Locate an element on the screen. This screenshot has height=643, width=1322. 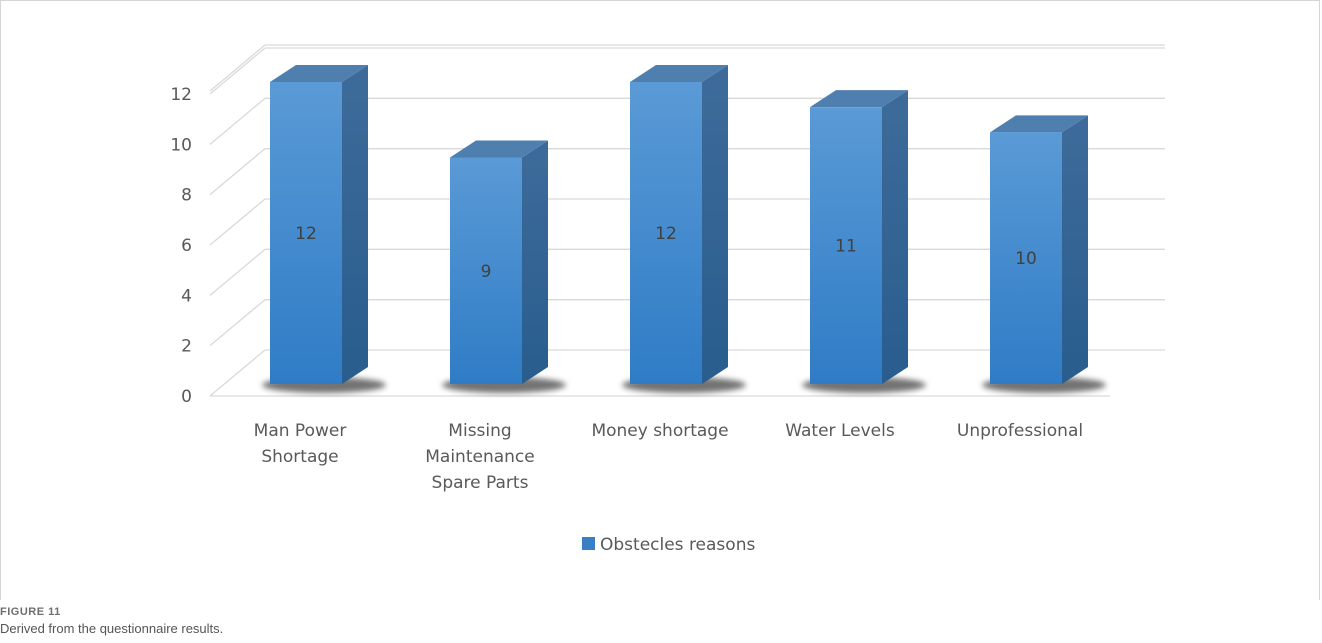
category-label-line: Unprofessional is located at coordinates (1020, 431).